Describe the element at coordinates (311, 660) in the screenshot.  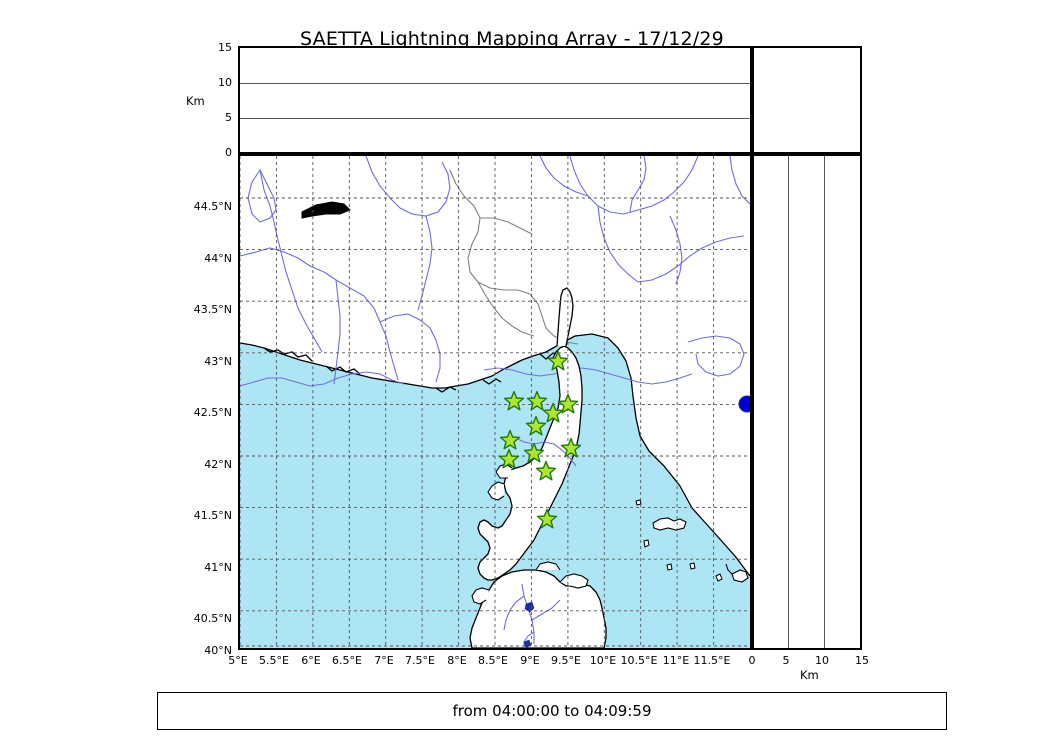
I see `map-xtick-6: 6°E` at that location.